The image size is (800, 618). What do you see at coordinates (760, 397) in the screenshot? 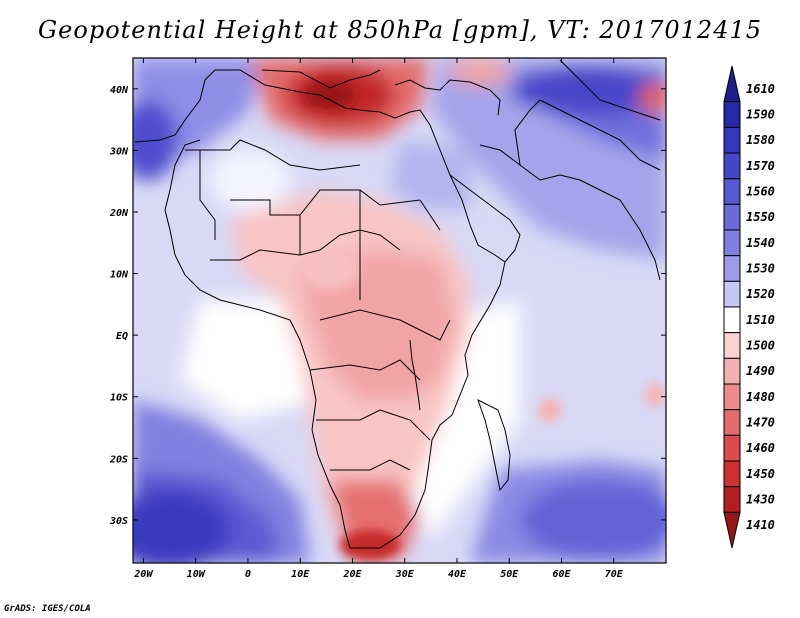
I see `colorbar-label: 1480` at bounding box center [760, 397].